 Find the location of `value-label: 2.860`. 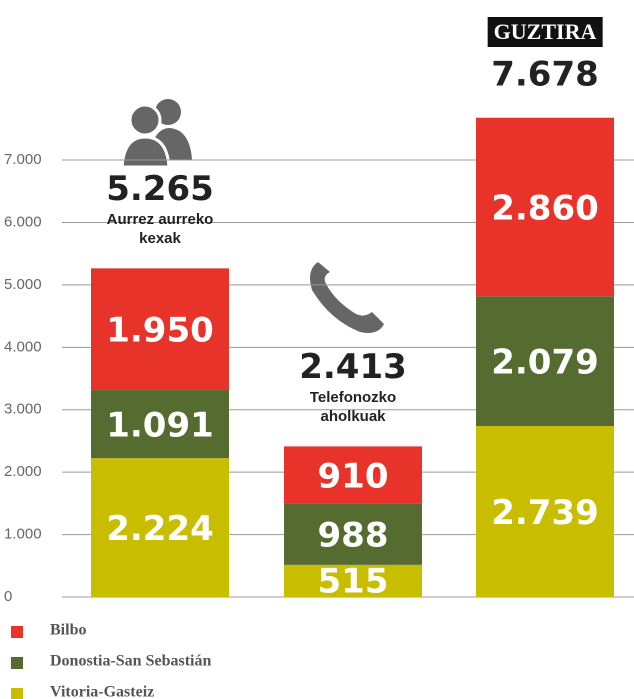

value-label: 2.860 is located at coordinates (545, 208).